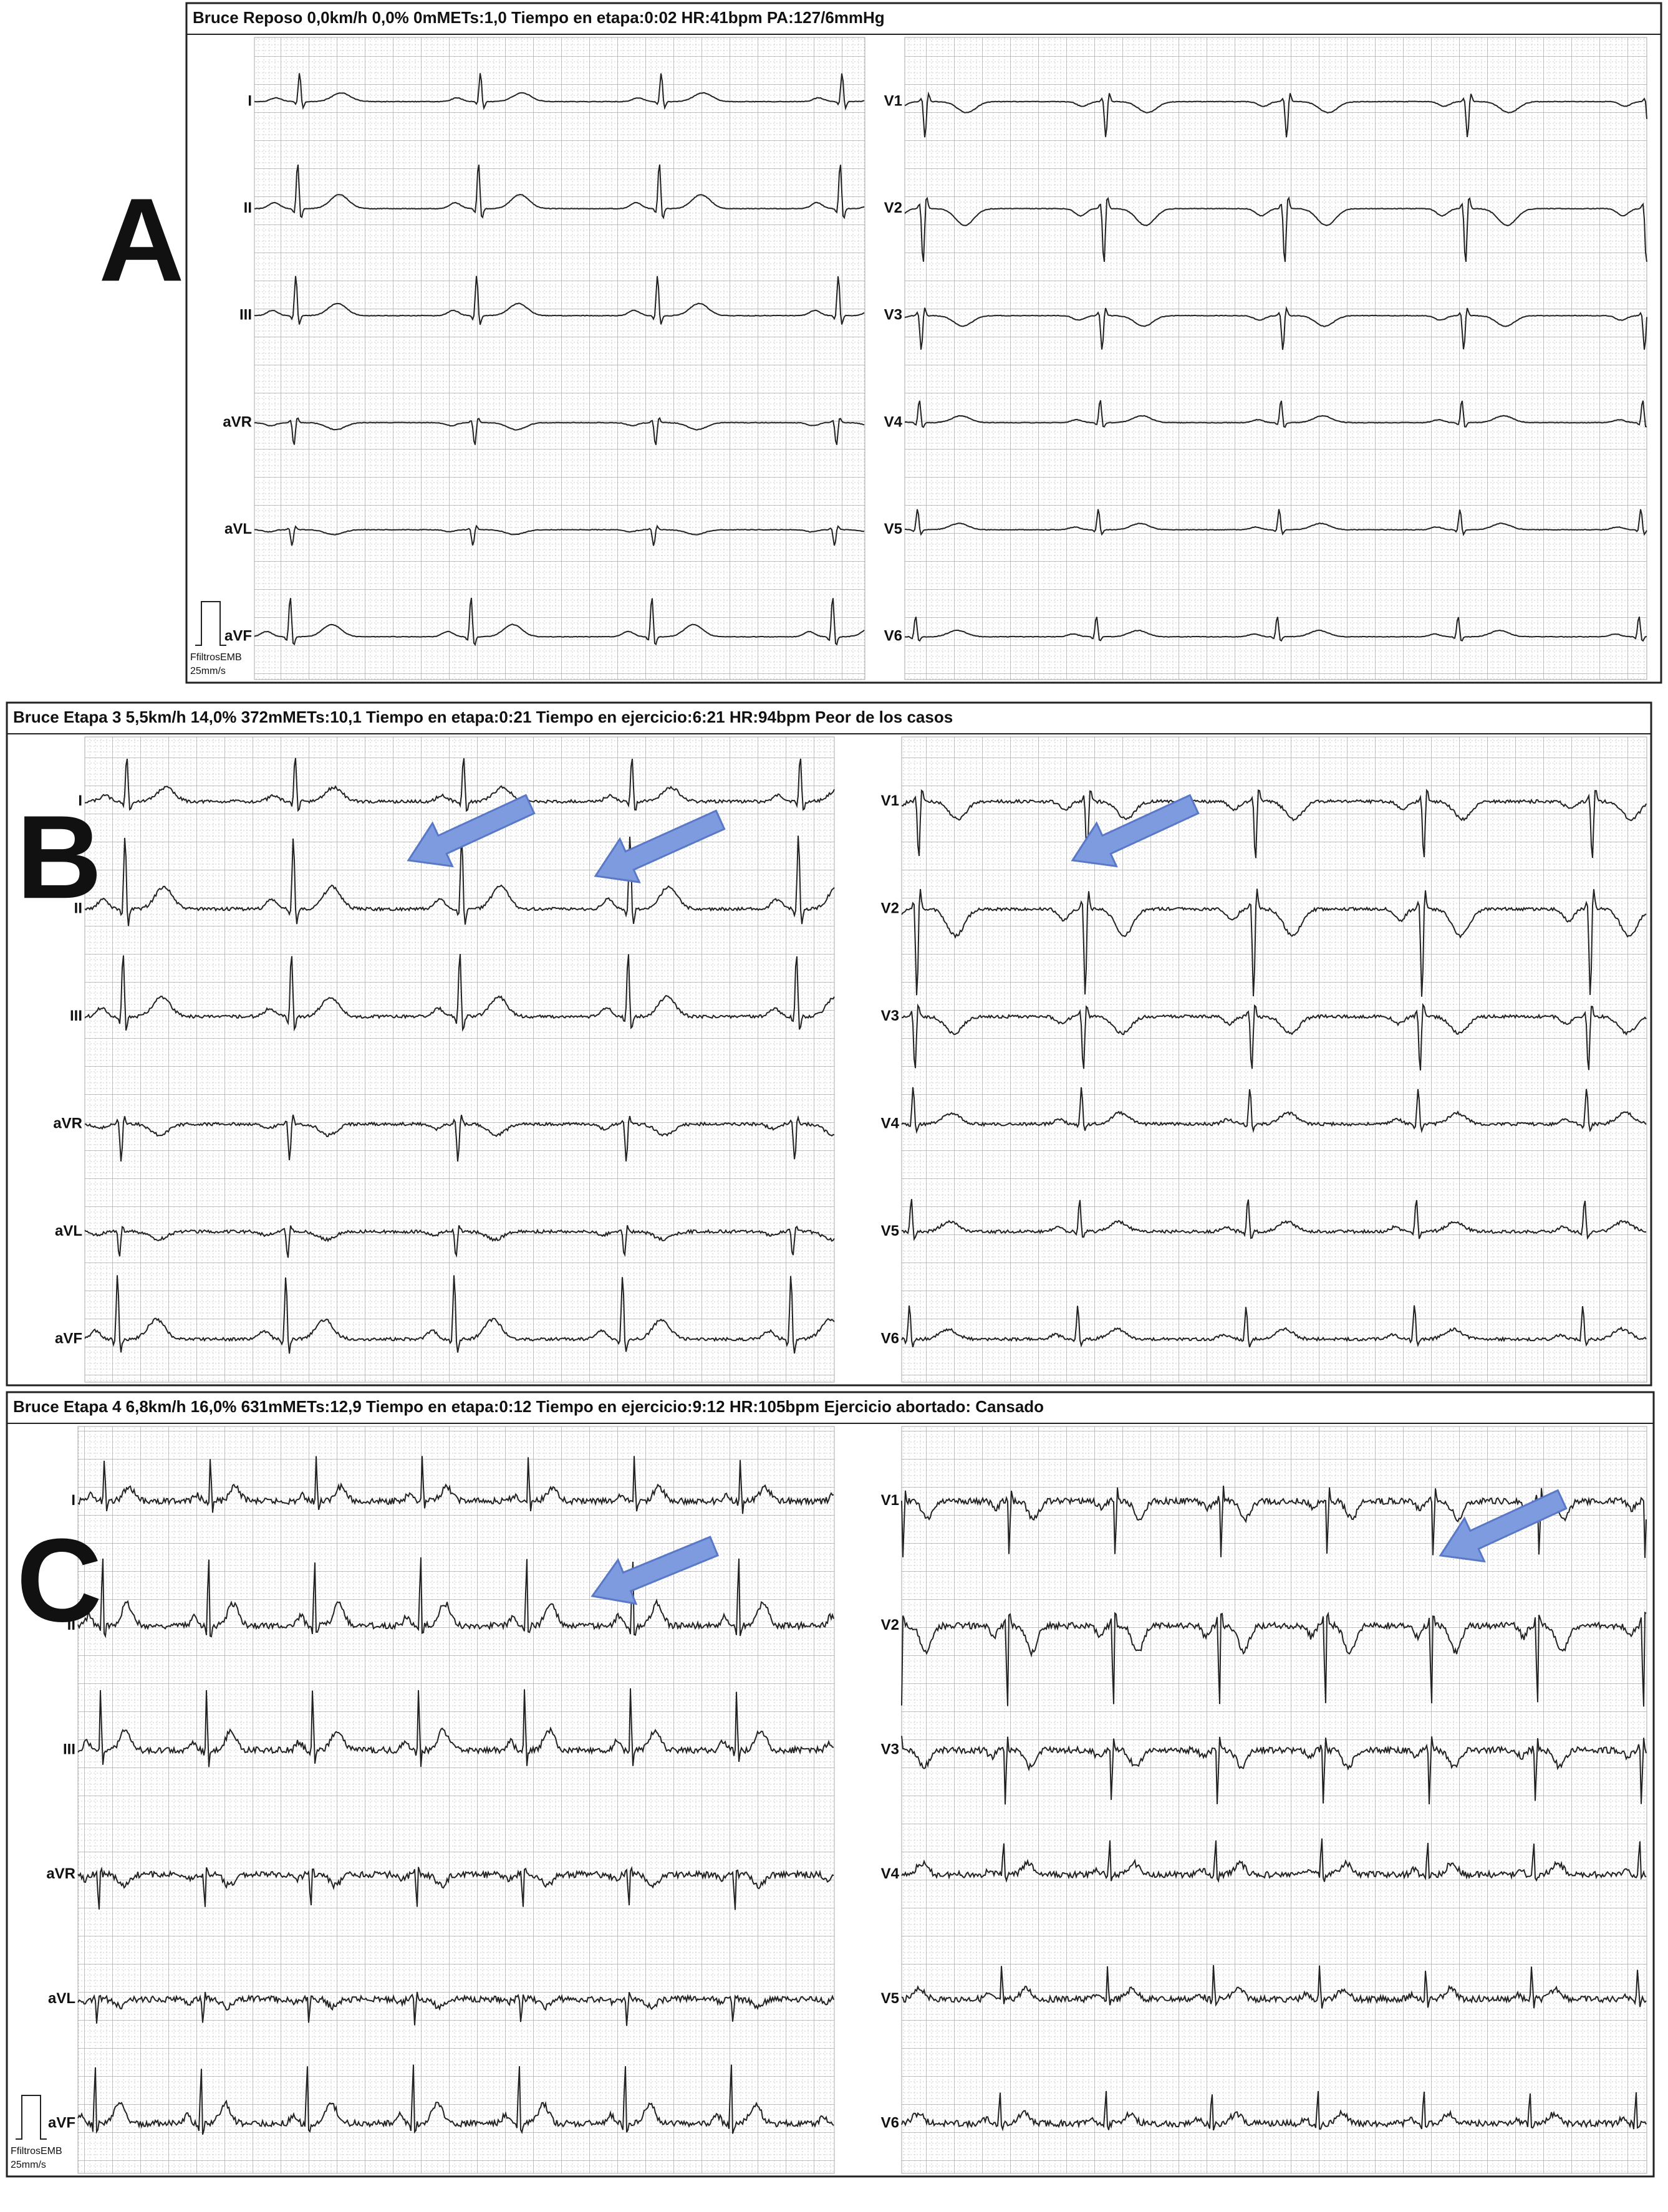  What do you see at coordinates (59, 1581) in the screenshot?
I see `panel-label: C` at bounding box center [59, 1581].